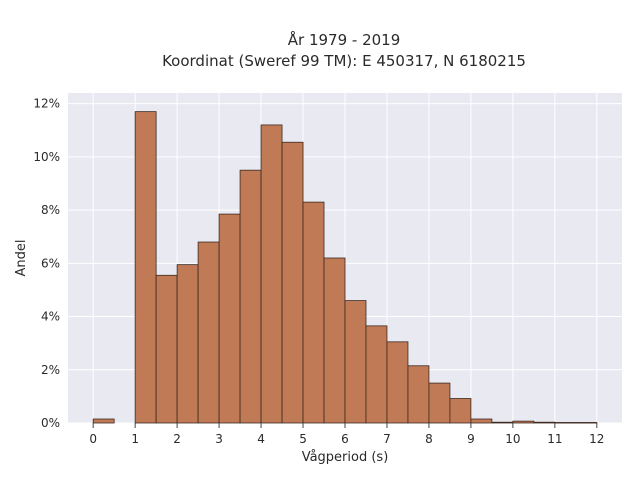  Describe the element at coordinates (261, 439) in the screenshot. I see `x-tick-label: 4` at that location.